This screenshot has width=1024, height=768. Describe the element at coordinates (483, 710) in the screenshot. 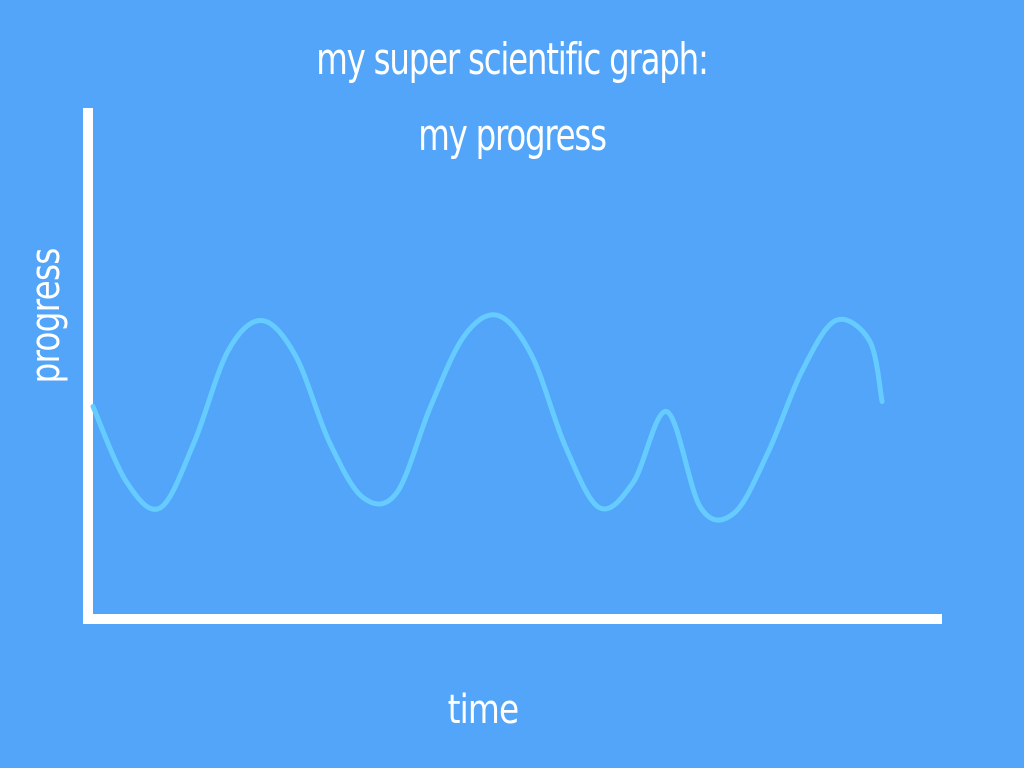

I see `x-axis-label: time` at that location.